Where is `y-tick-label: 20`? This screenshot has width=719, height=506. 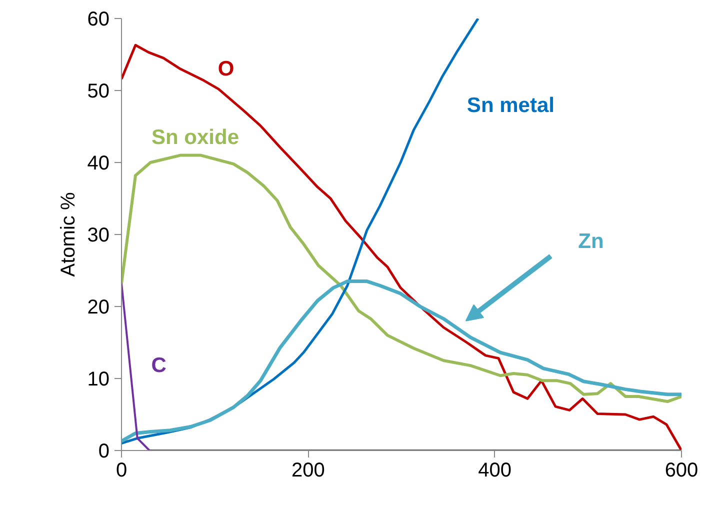
y-tick-label: 20 is located at coordinates (98, 307).